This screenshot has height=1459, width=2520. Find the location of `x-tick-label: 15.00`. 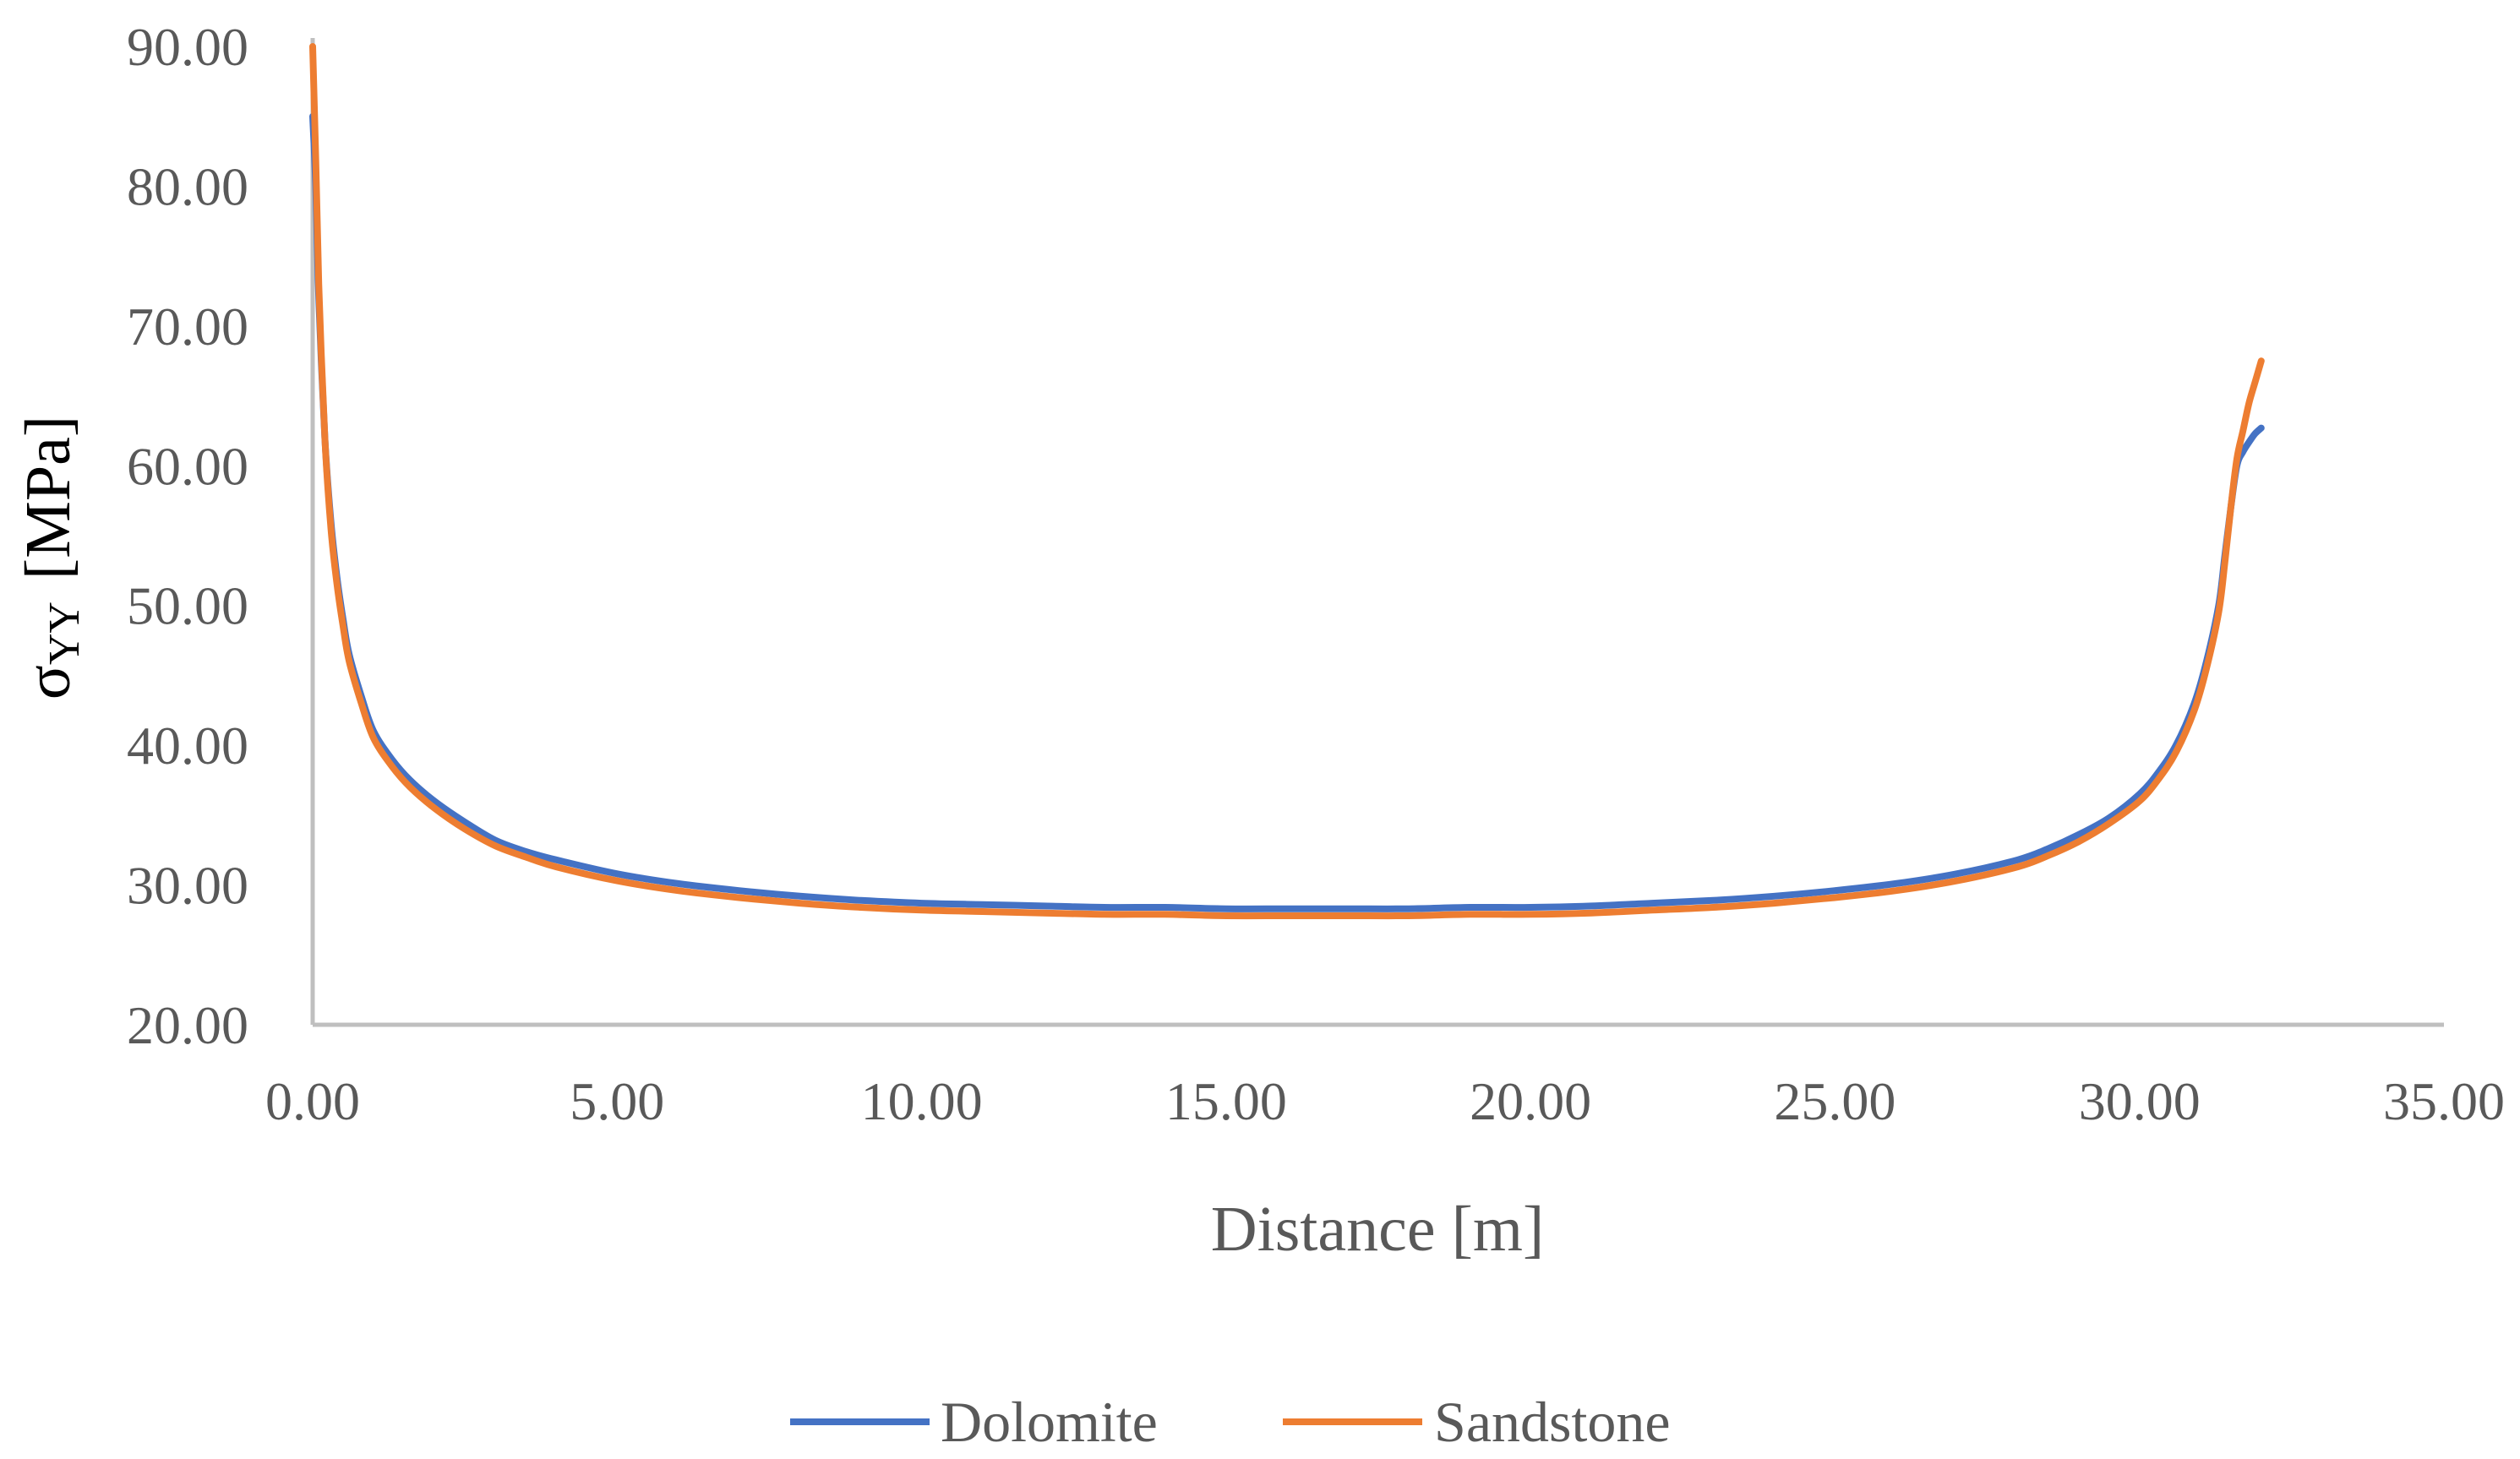

x-tick-label: 15.00 is located at coordinates (1226, 1101).